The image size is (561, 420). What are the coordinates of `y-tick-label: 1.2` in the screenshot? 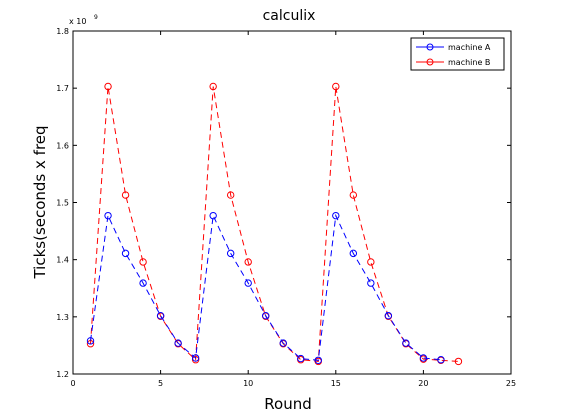 It's located at (62, 374).